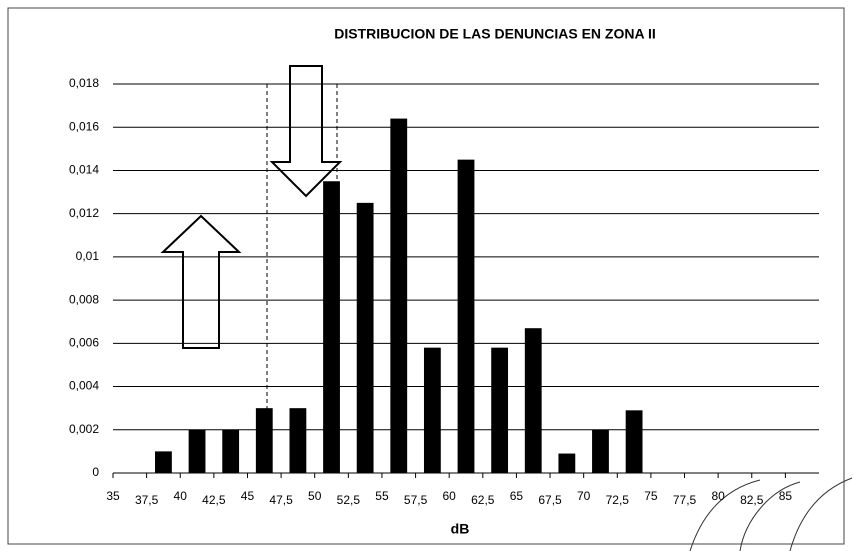 This screenshot has width=854, height=551. I want to click on x-tick-label: 80, so click(718, 496).